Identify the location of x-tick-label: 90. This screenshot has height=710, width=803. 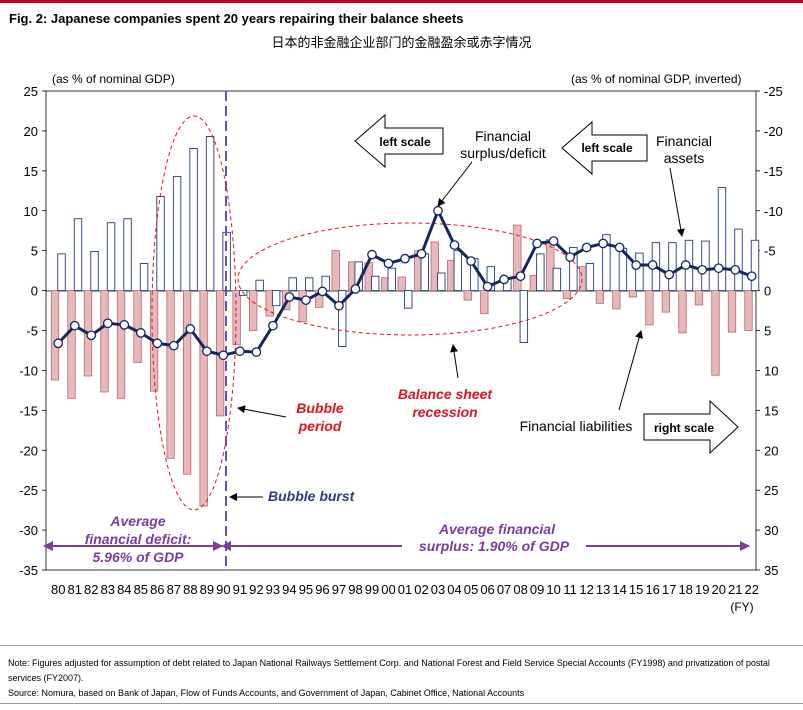
(223, 589).